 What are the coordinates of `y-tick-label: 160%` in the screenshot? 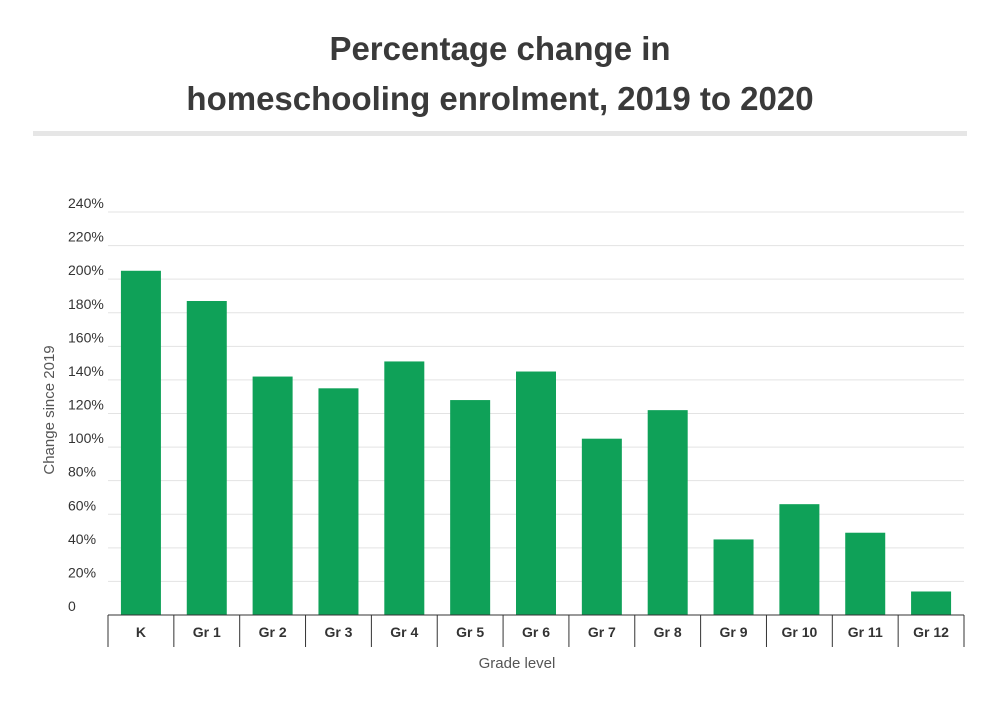 It's located at (86, 337).